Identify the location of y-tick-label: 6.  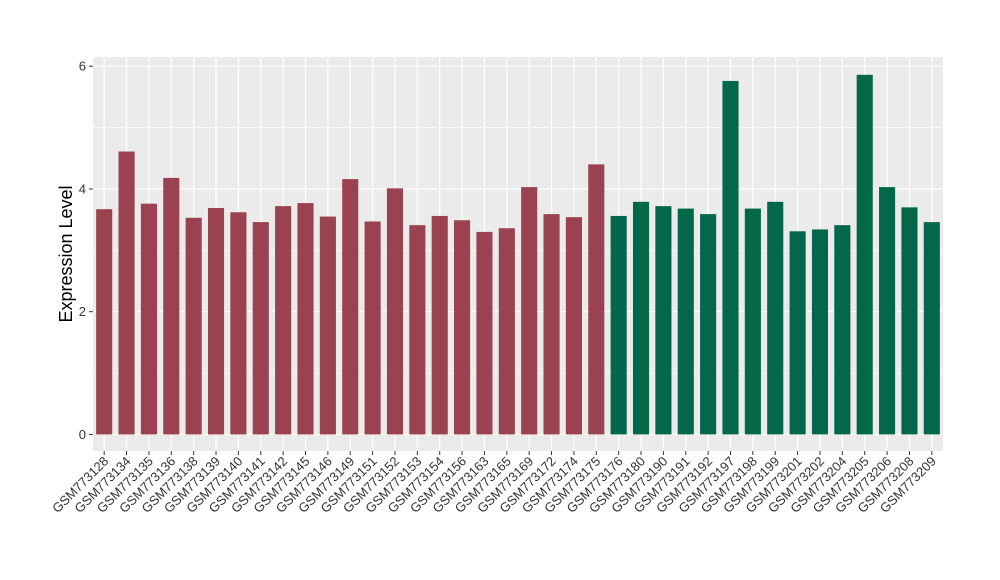
(82, 66).